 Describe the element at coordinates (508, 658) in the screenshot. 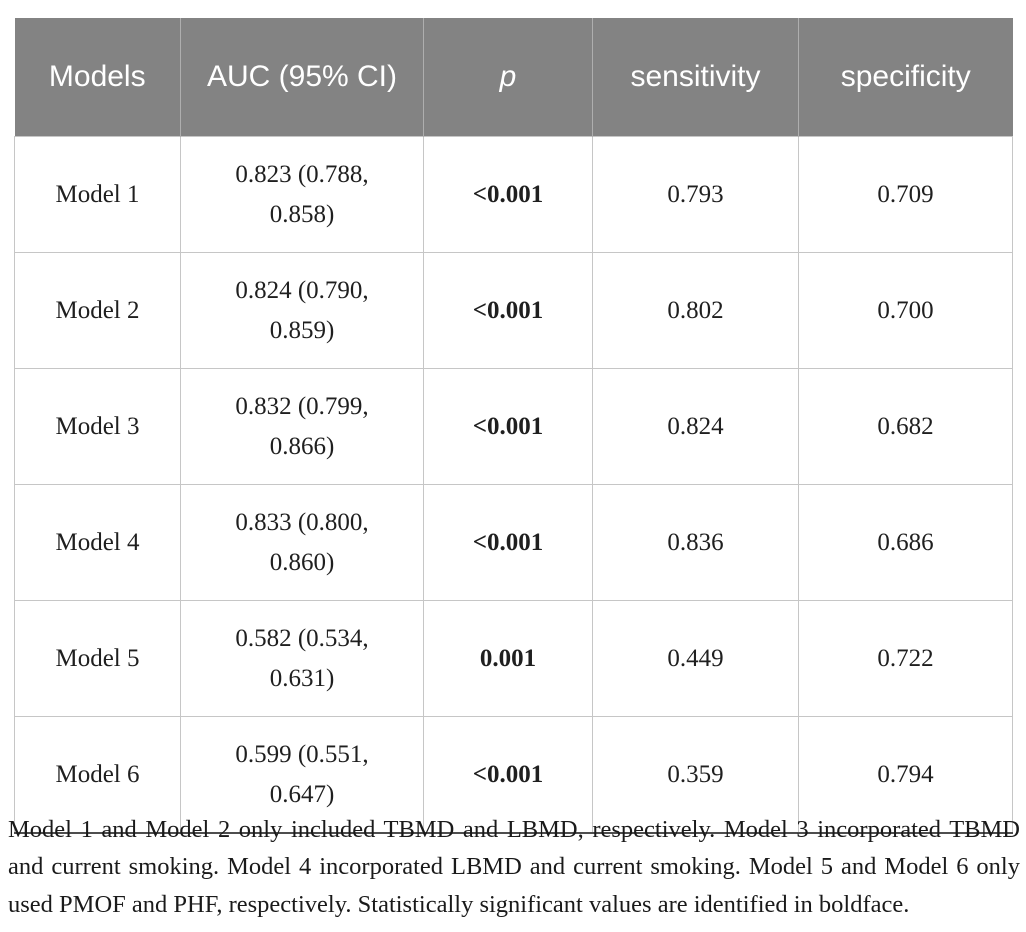

I see `cell-p-value: 0.001` at that location.